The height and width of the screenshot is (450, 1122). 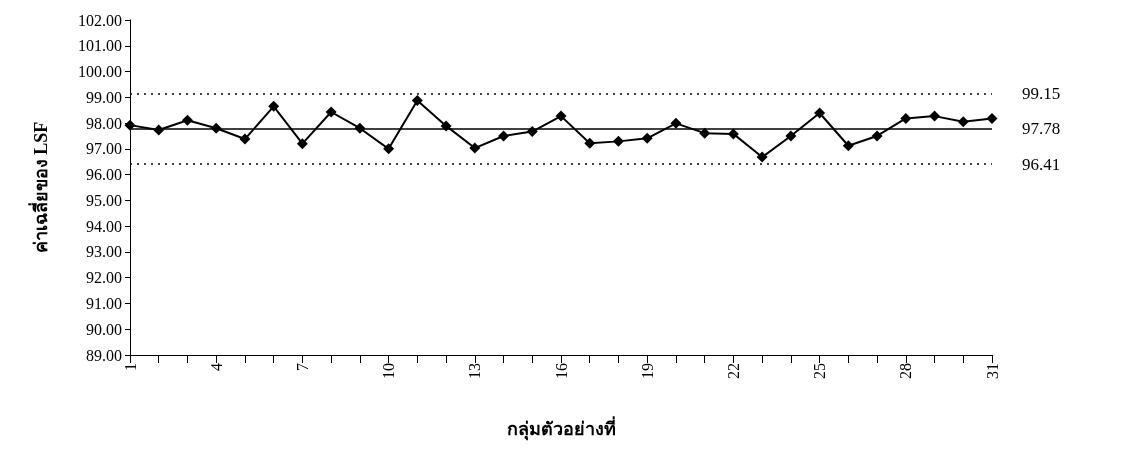 I want to click on x-tick-label: 28, so click(x=906, y=371).